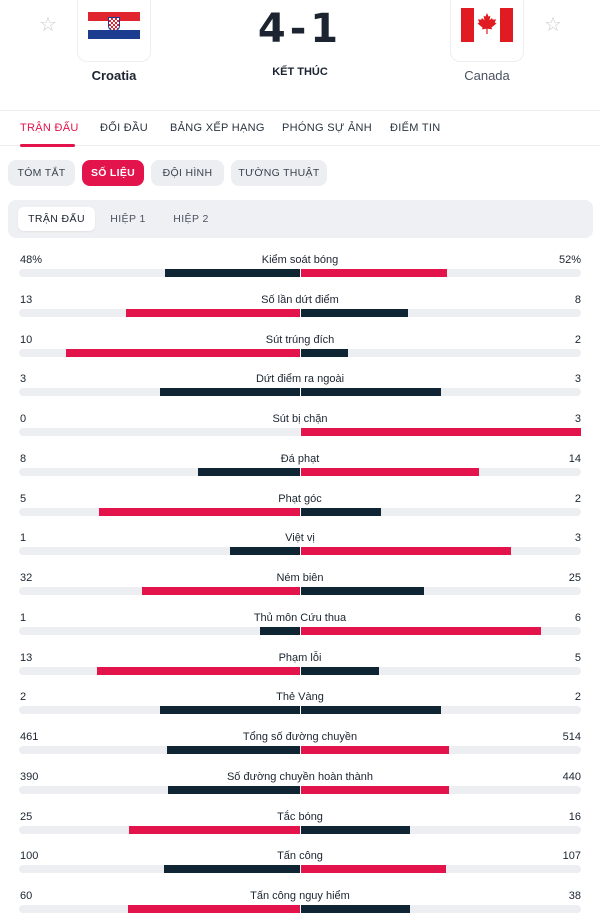 Image resolution: width=600 pixels, height=915 pixels. I want to click on period-selector: TRẬN ĐẤU HIỆP 1 HIỆP 2, so click(300, 219).